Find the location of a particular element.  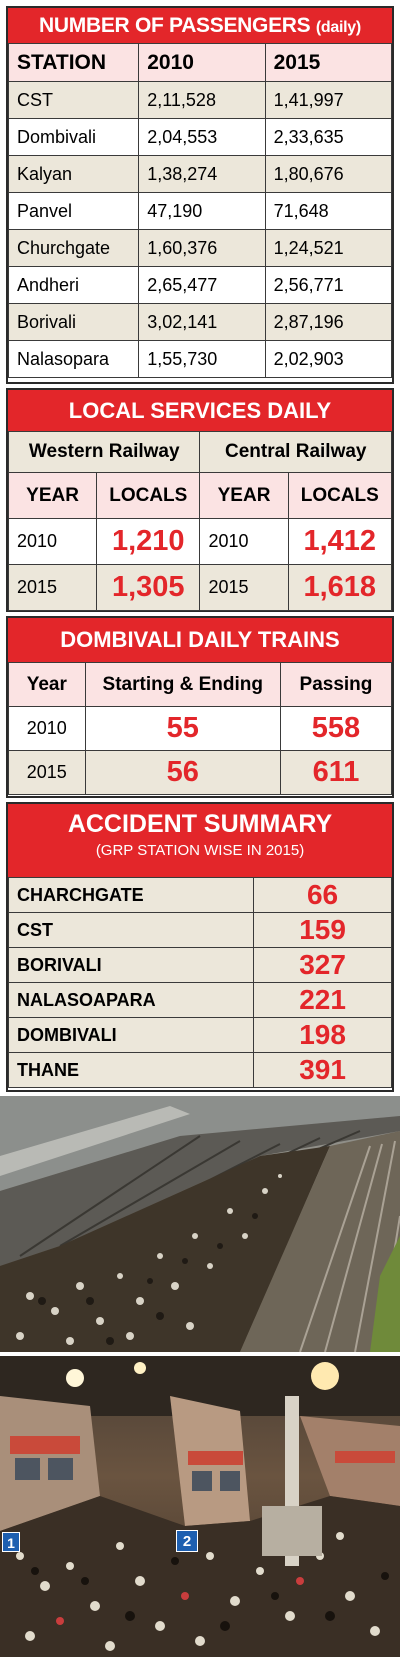

passengers-2015: 2,87,196 is located at coordinates (328, 322).